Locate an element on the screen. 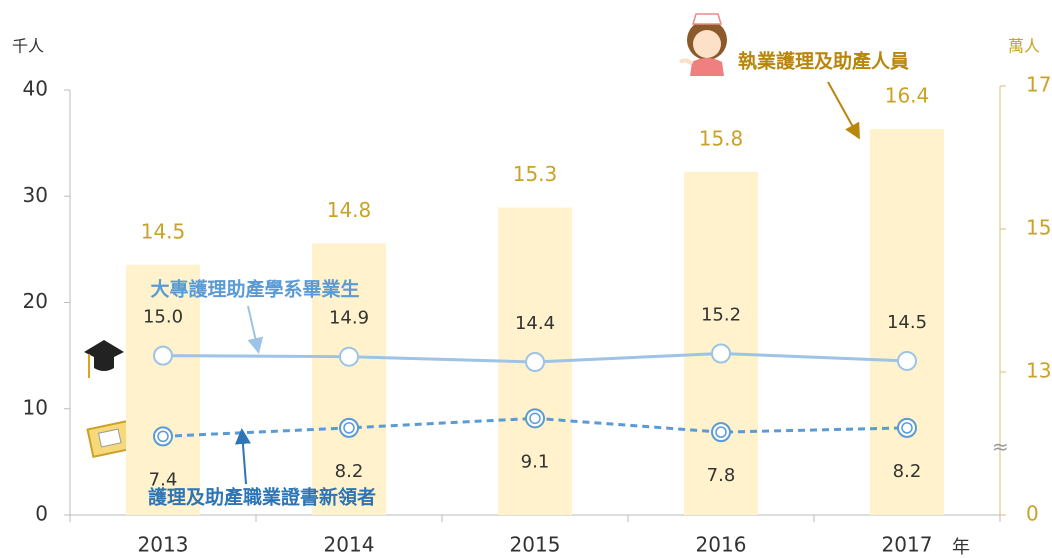 This screenshot has width=1052, height=558. grad-cap-icon is located at coordinates (104, 359).